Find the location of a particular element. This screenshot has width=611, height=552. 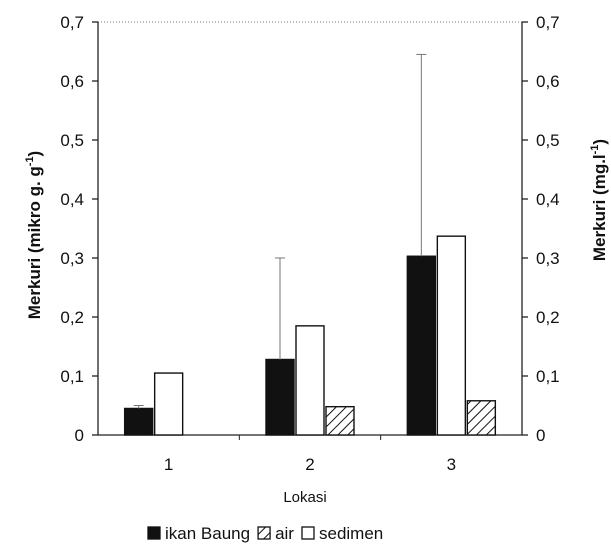

y-tick-label-left: 0,5 is located at coordinates (72, 140).